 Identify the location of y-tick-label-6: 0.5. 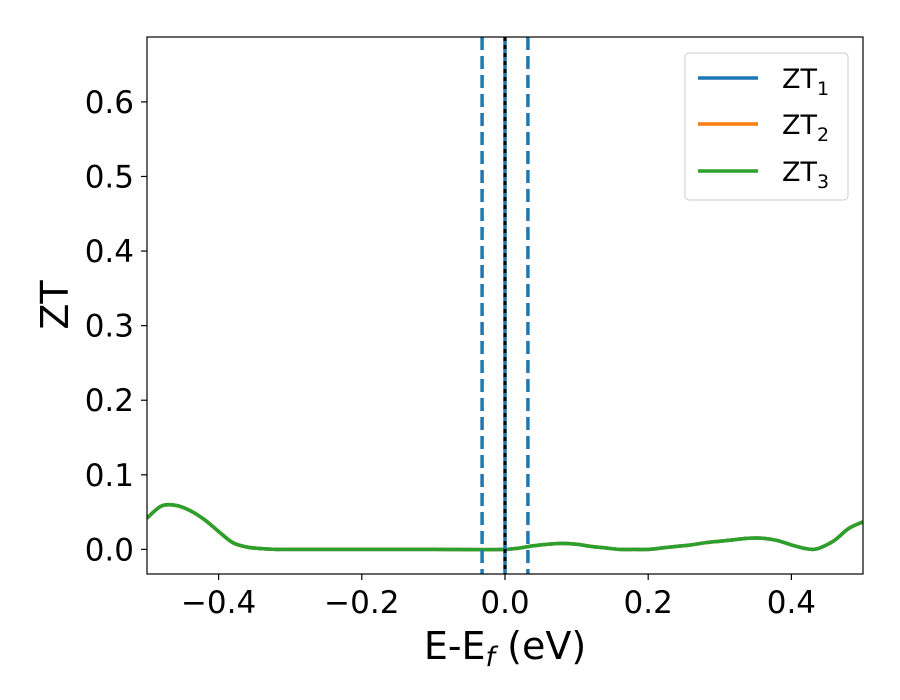
(109, 177).